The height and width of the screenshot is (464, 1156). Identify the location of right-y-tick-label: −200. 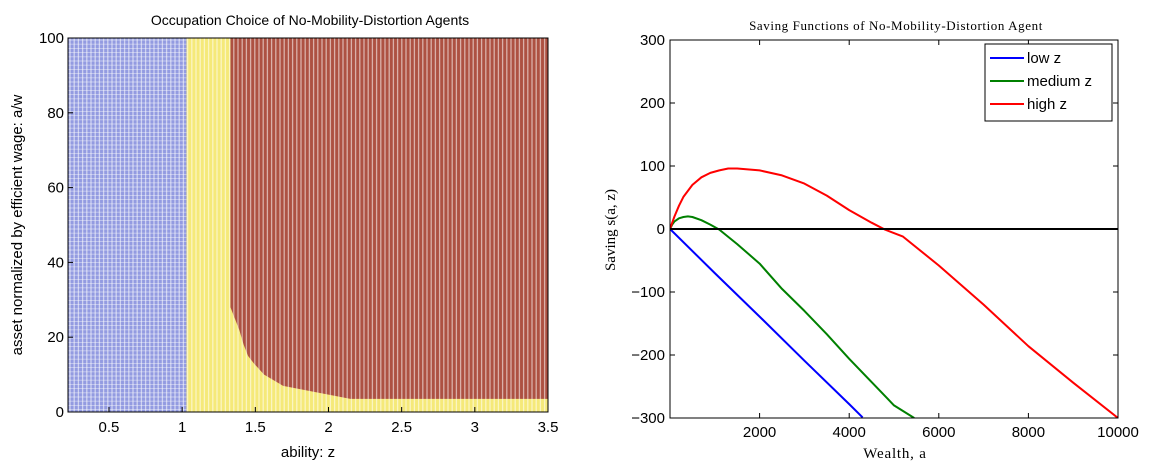
(648, 355).